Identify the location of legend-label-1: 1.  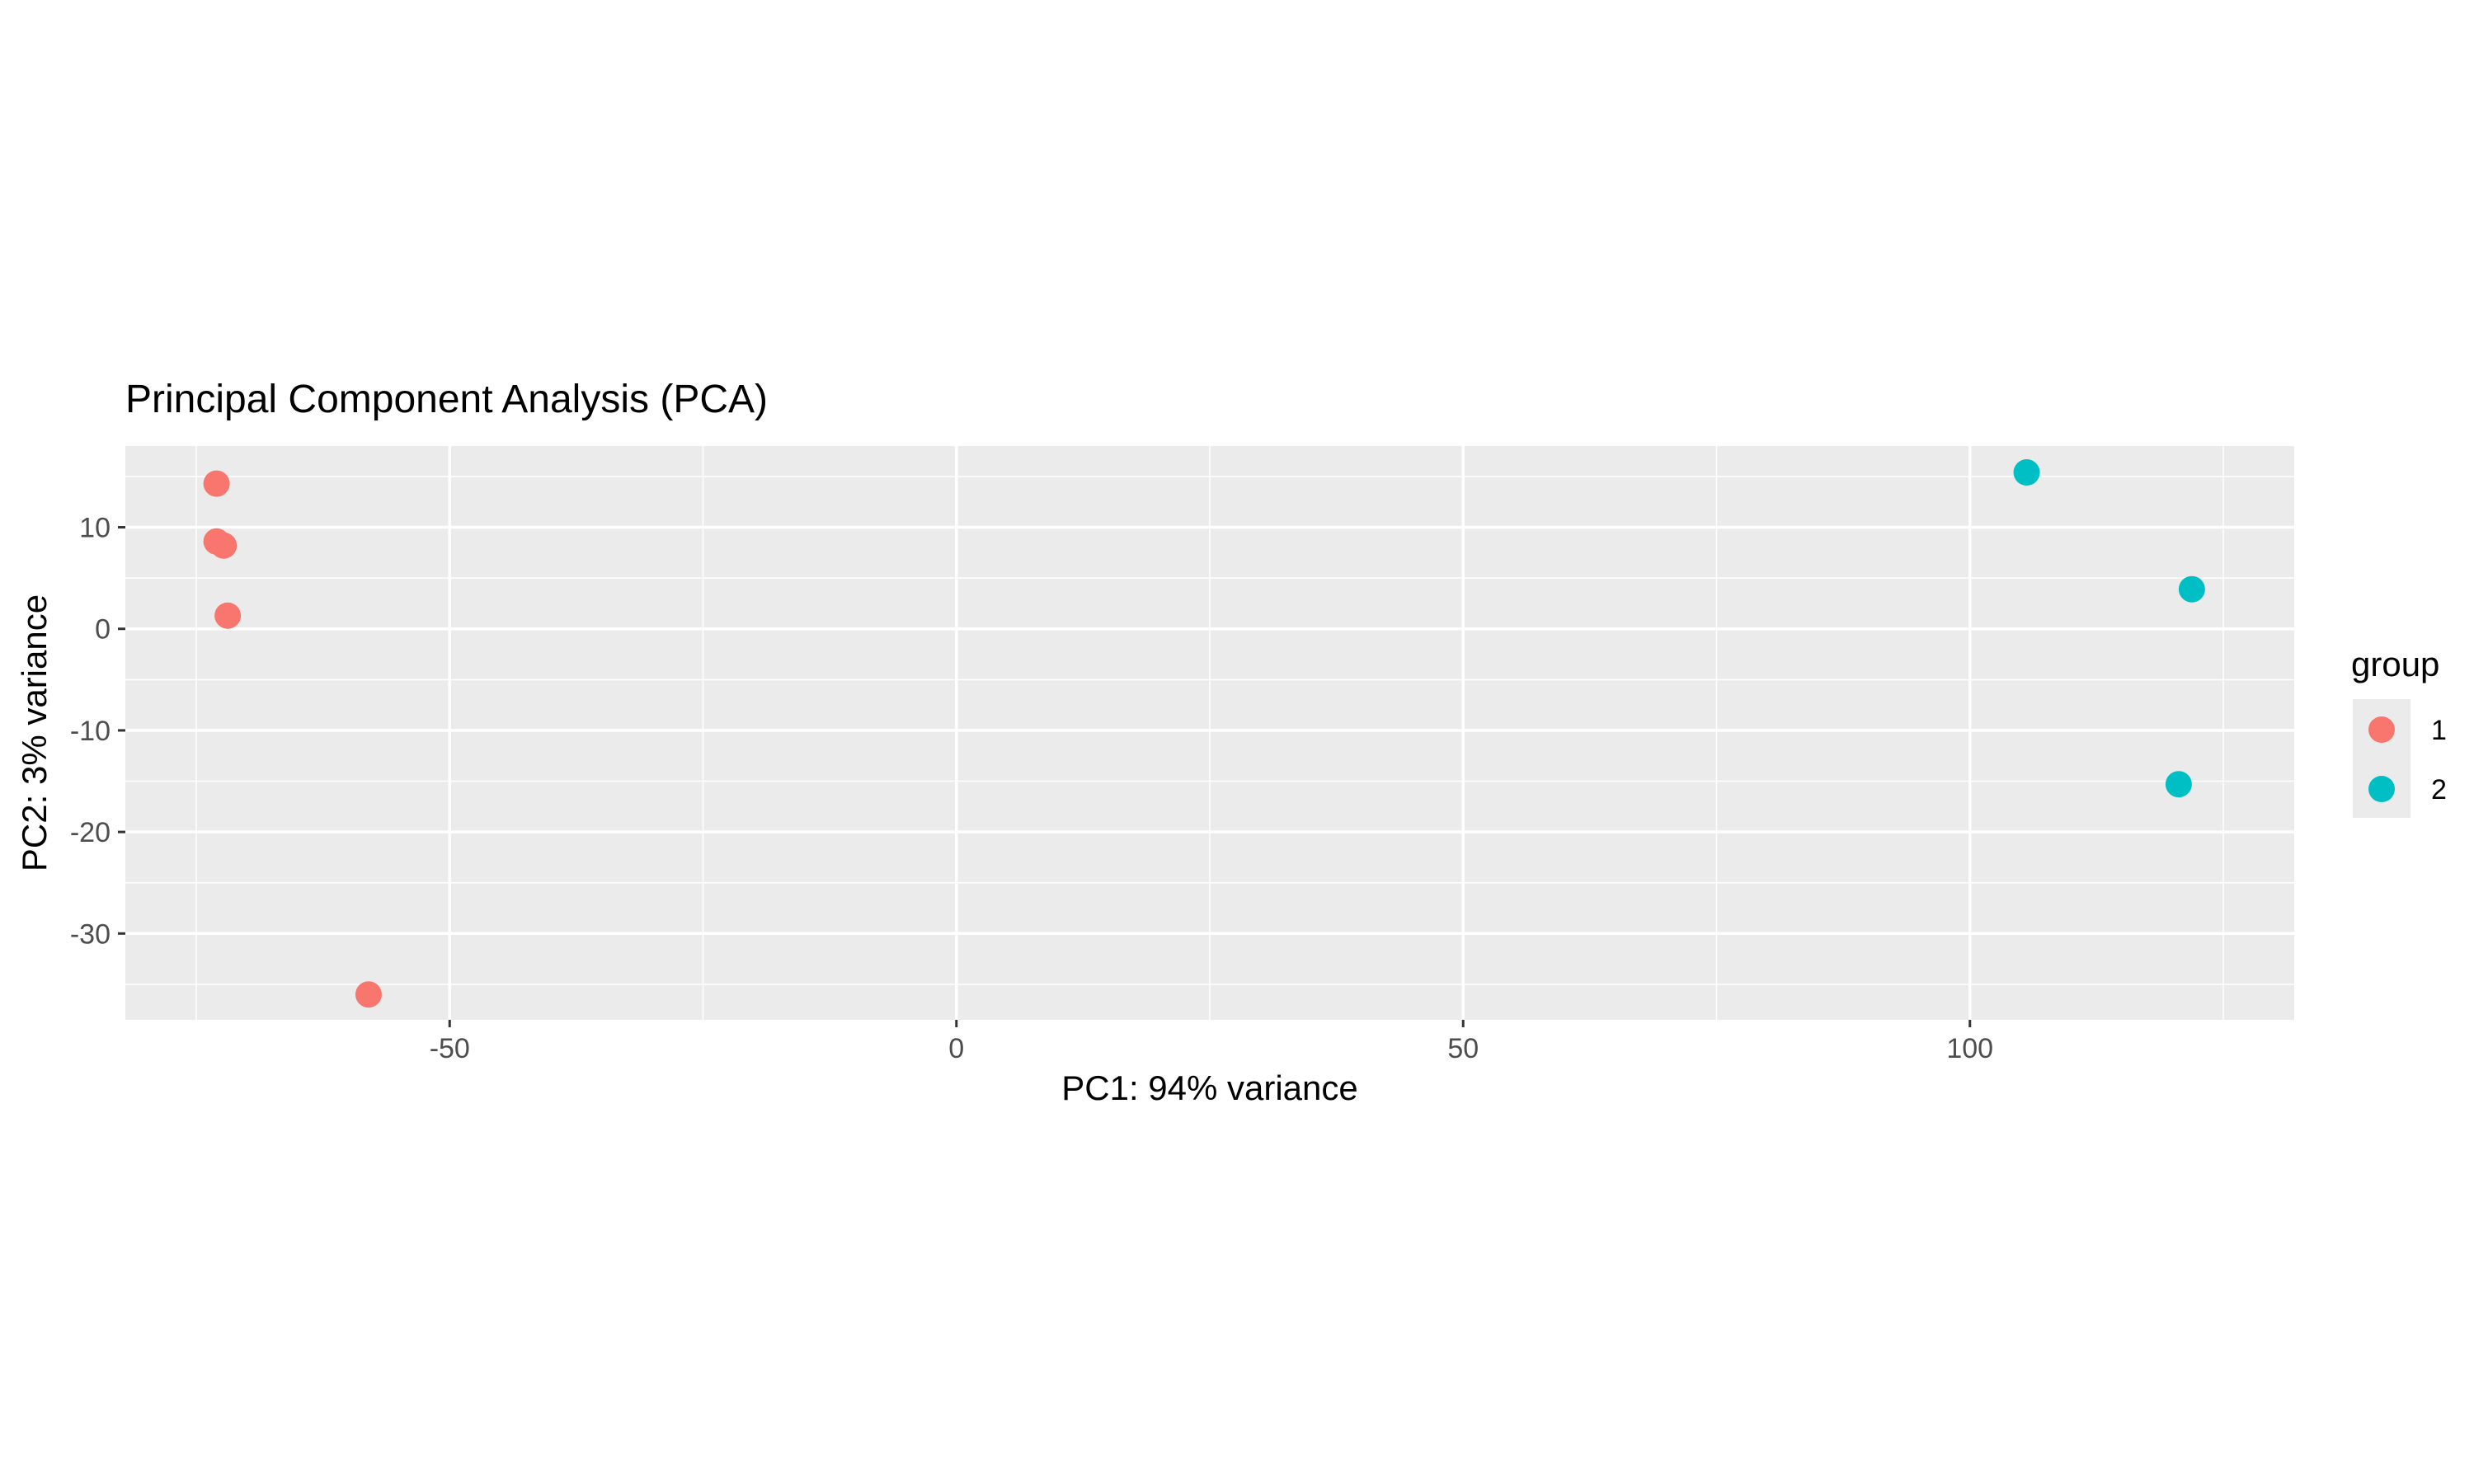
(2439, 730).